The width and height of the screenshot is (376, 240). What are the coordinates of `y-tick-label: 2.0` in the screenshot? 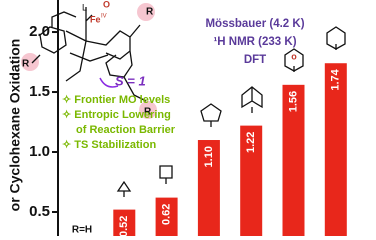 It's located at (39, 31).